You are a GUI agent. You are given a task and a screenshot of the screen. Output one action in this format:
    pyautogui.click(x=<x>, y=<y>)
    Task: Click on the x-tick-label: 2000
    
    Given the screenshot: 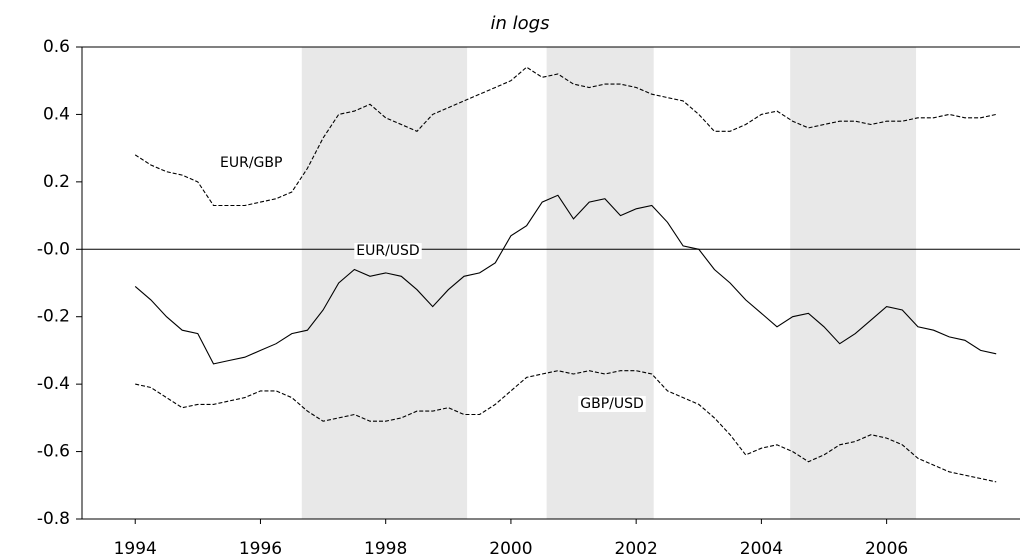 What is the action you would take?
    pyautogui.click(x=510, y=549)
    